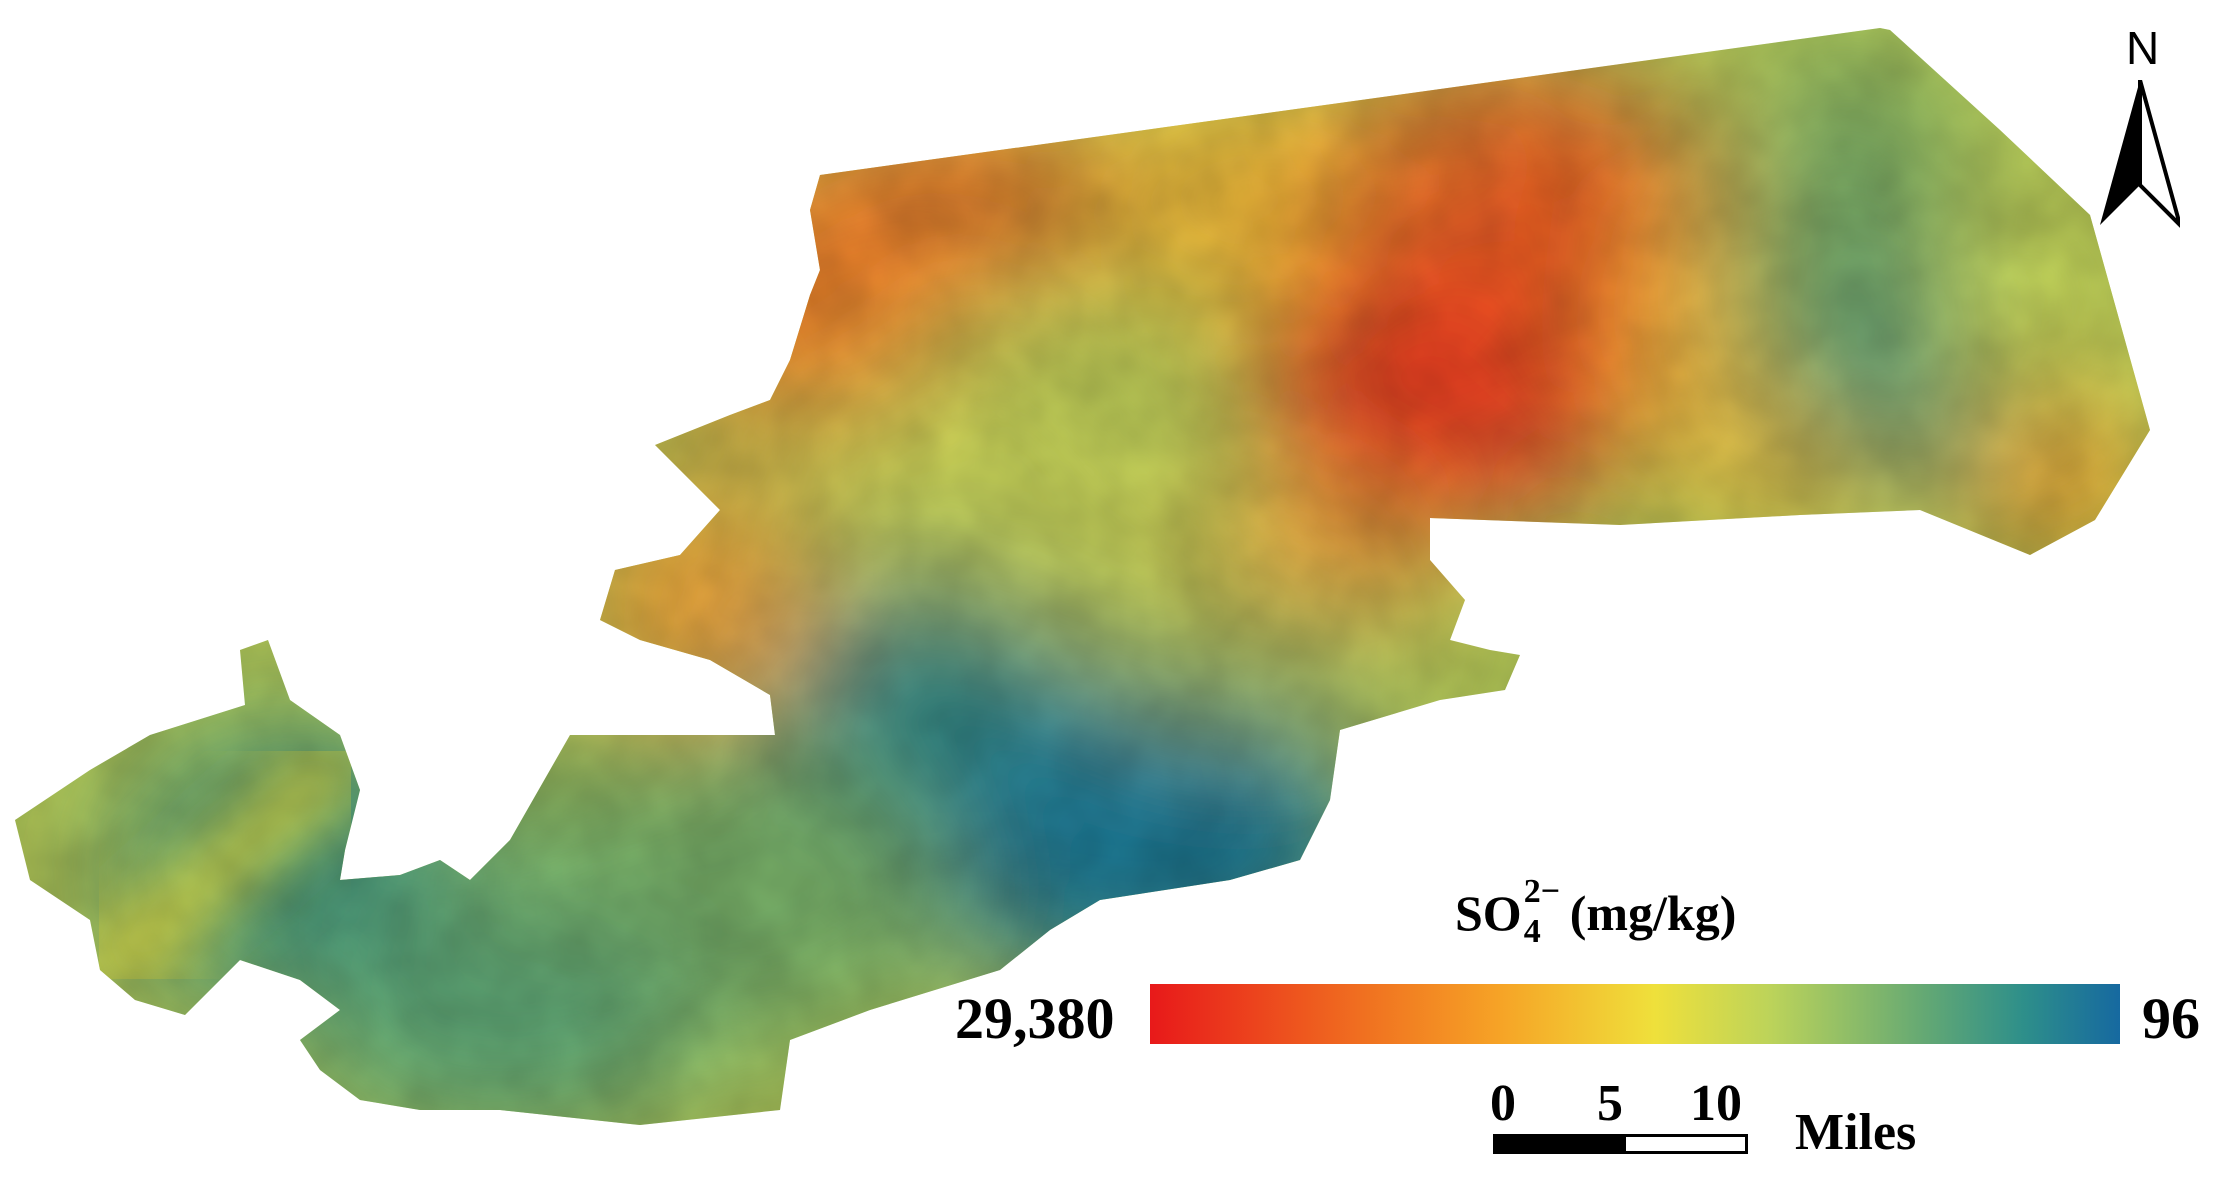 This screenshot has height=1177, width=2218. I want to click on scale-tick-10: 10, so click(1716, 1103).